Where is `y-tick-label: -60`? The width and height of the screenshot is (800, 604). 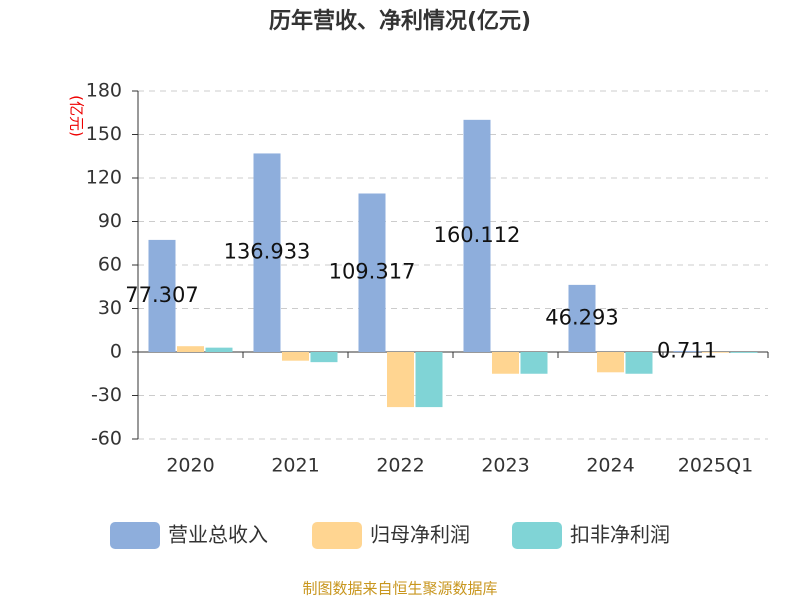 y-tick-label: -60 is located at coordinates (106, 439).